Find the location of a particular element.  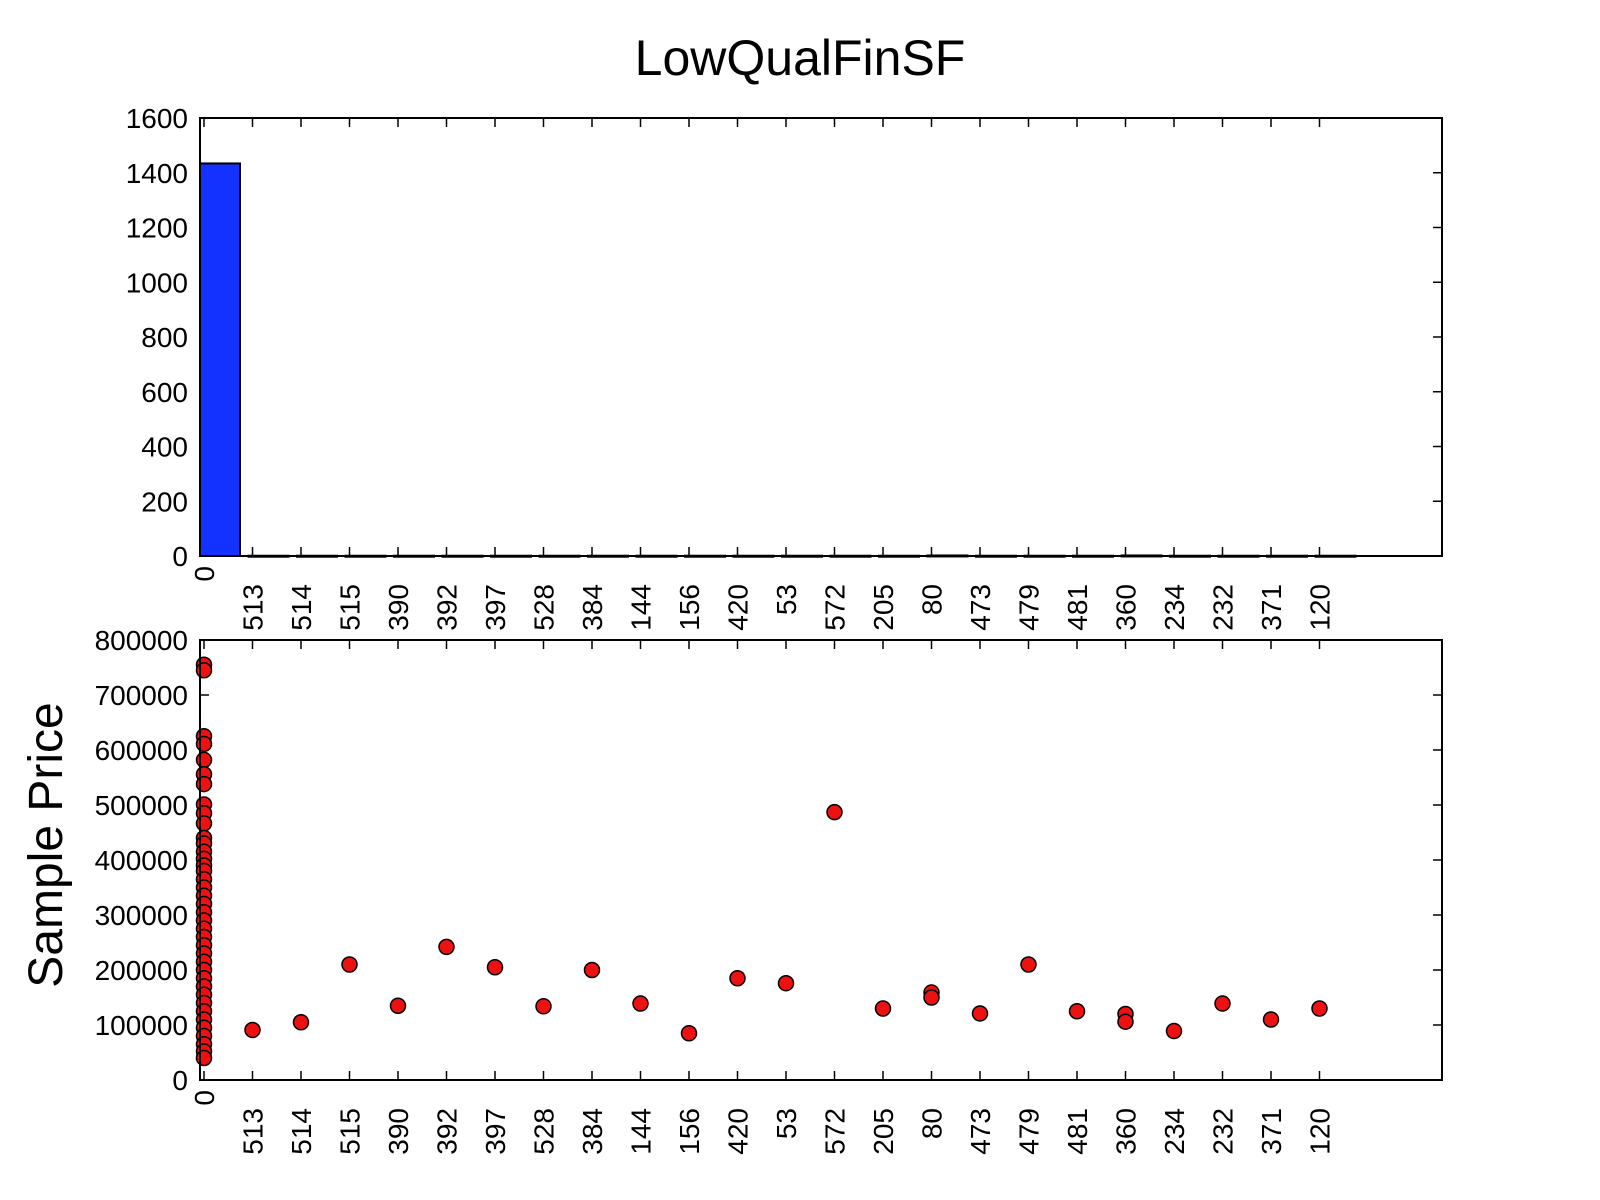

histogram-x-tick-label: 473 is located at coordinates (980, 607).